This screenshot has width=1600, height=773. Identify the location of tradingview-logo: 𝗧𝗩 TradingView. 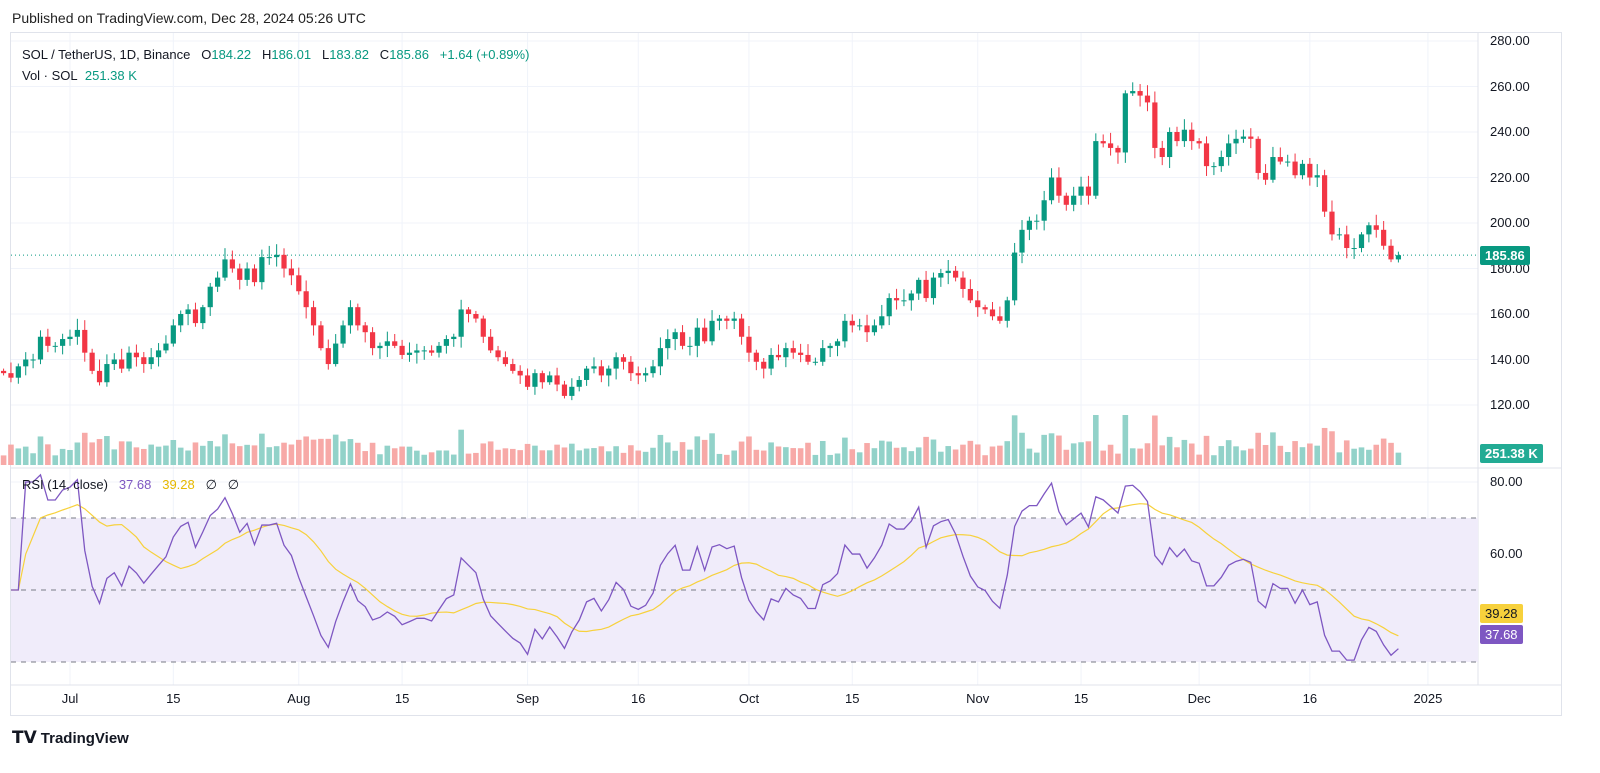
(70, 738).